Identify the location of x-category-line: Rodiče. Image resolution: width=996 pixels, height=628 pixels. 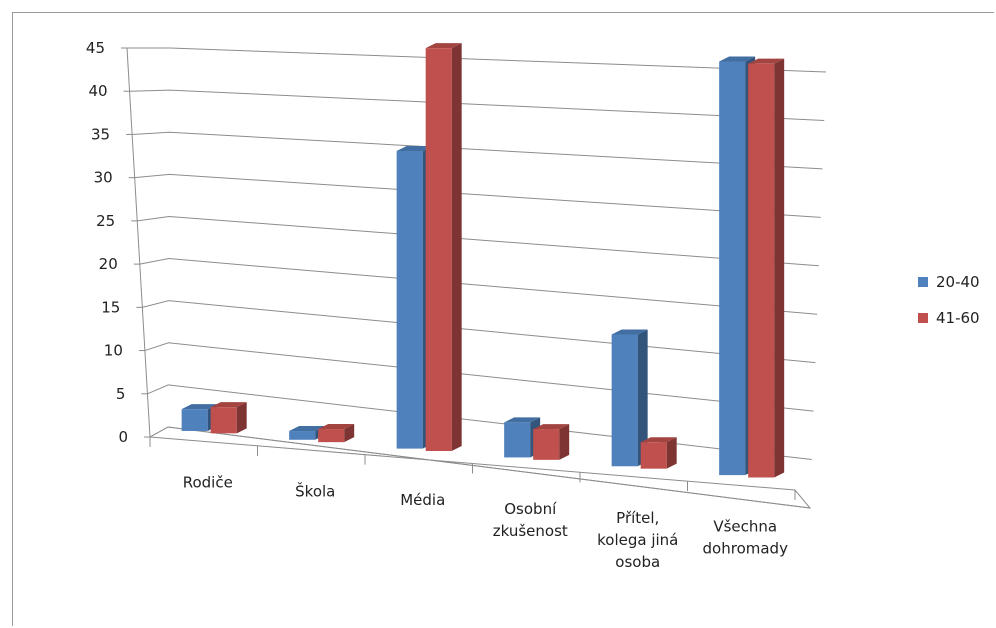
(208, 482).